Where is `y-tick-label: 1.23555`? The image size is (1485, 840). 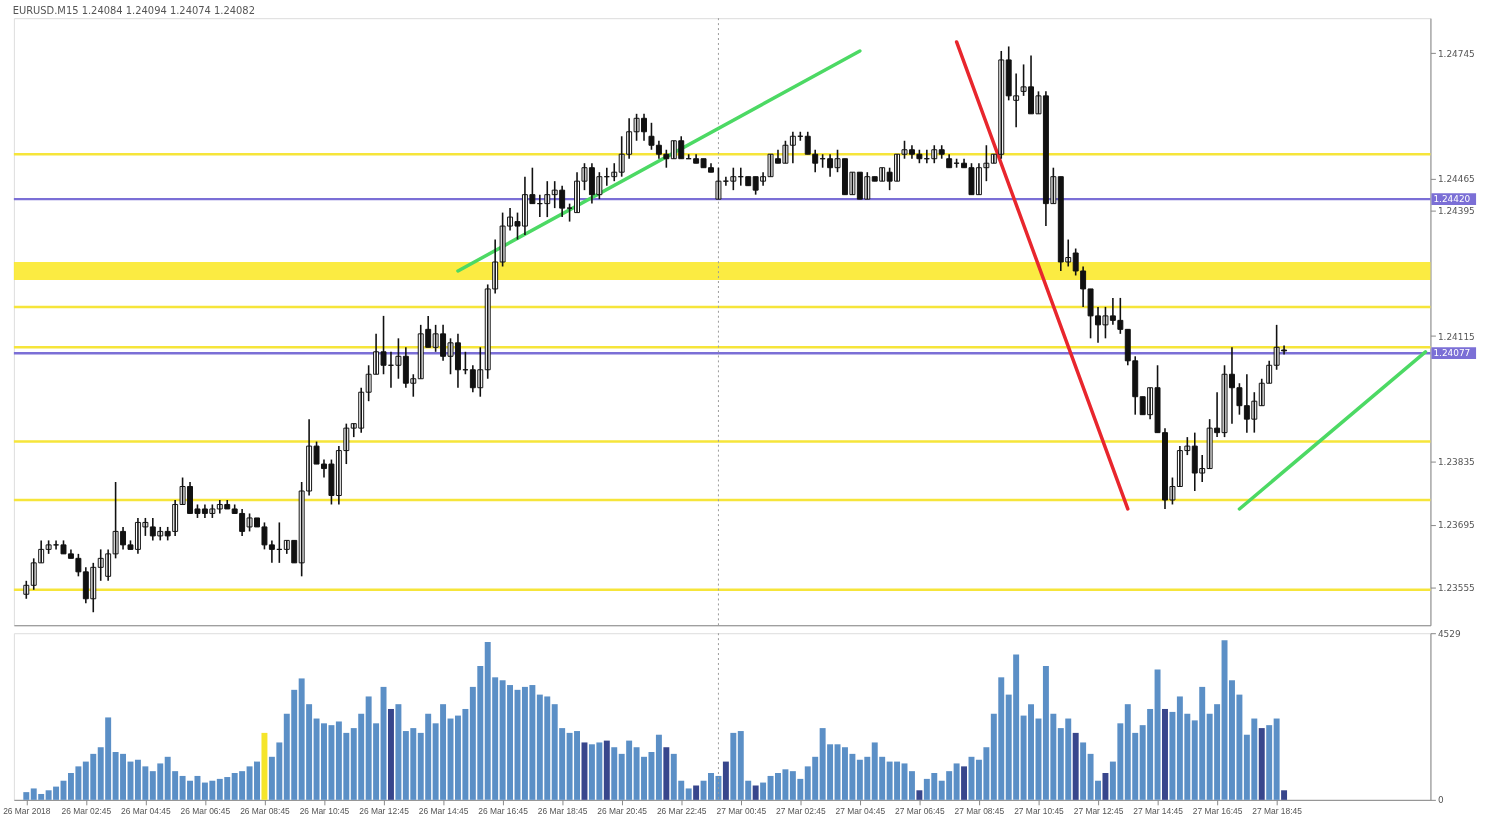
y-tick-label: 1.23555 is located at coordinates (1456, 588).